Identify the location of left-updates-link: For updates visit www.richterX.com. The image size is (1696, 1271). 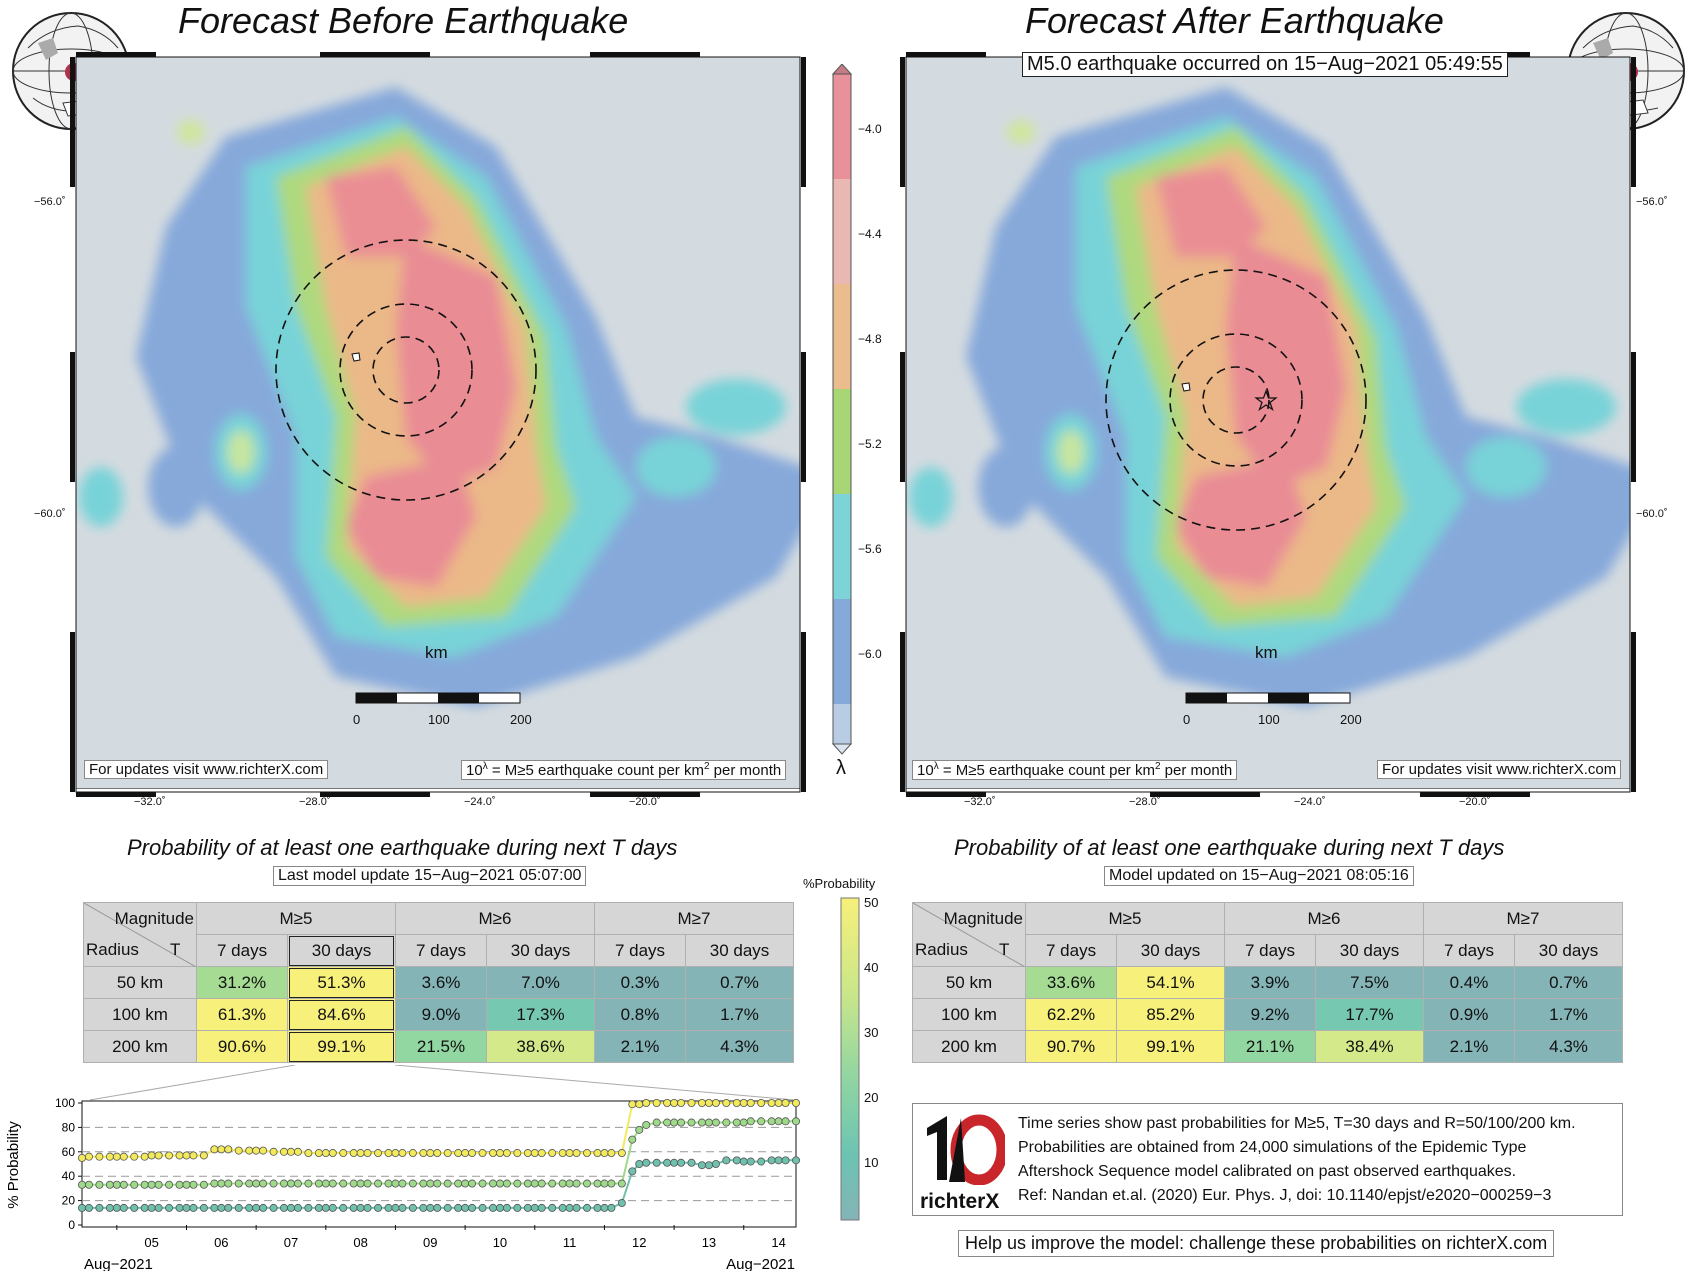
(206, 769).